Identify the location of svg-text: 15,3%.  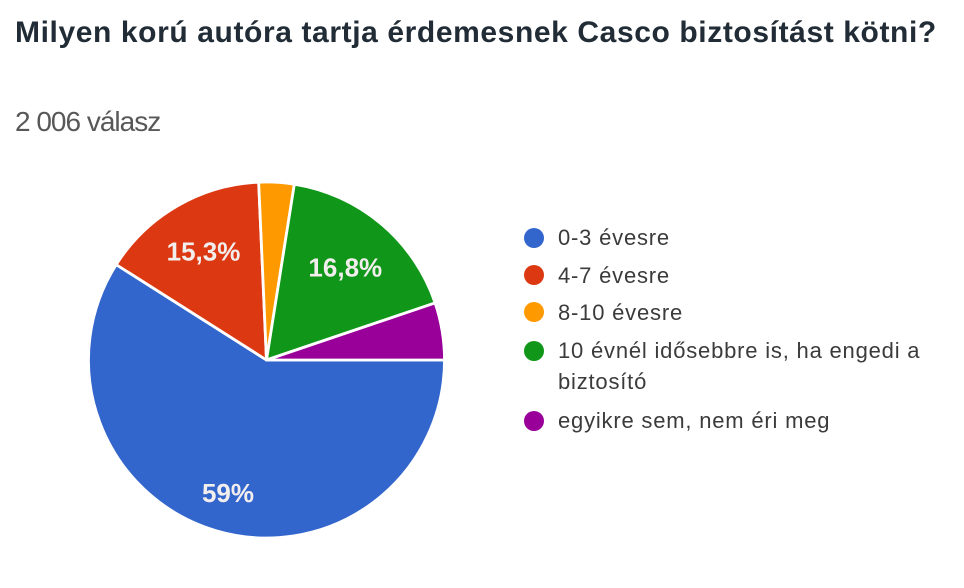
(204, 252).